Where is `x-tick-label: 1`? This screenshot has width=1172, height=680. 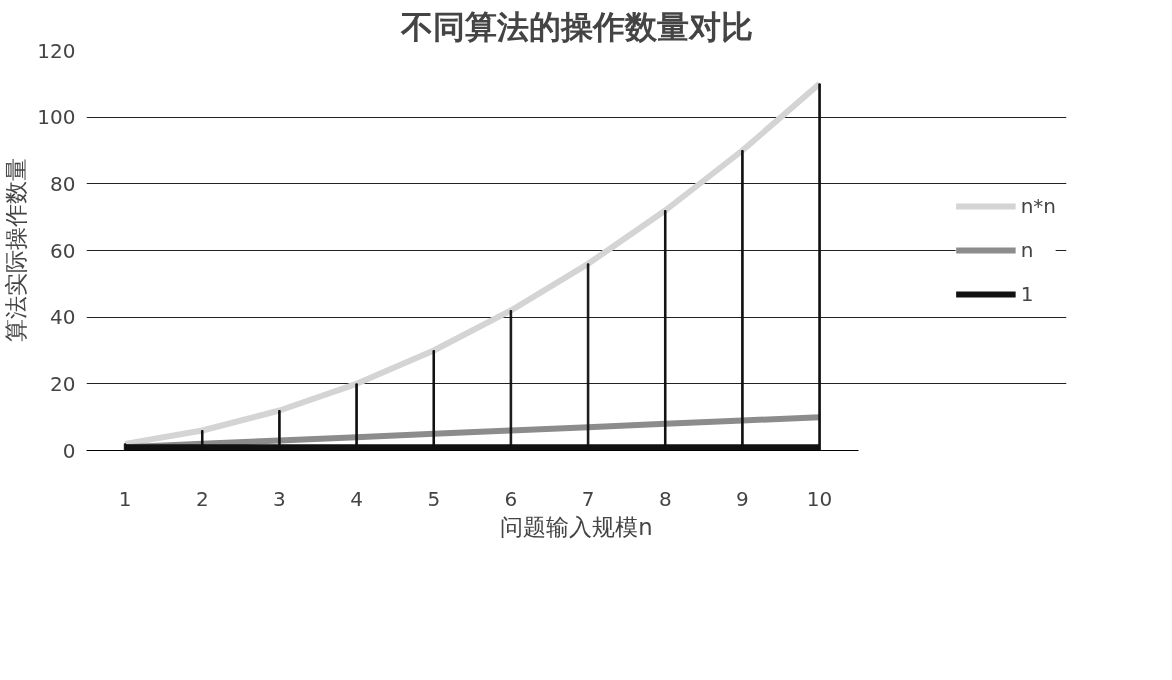
x-tick-label: 1 is located at coordinates (125, 498).